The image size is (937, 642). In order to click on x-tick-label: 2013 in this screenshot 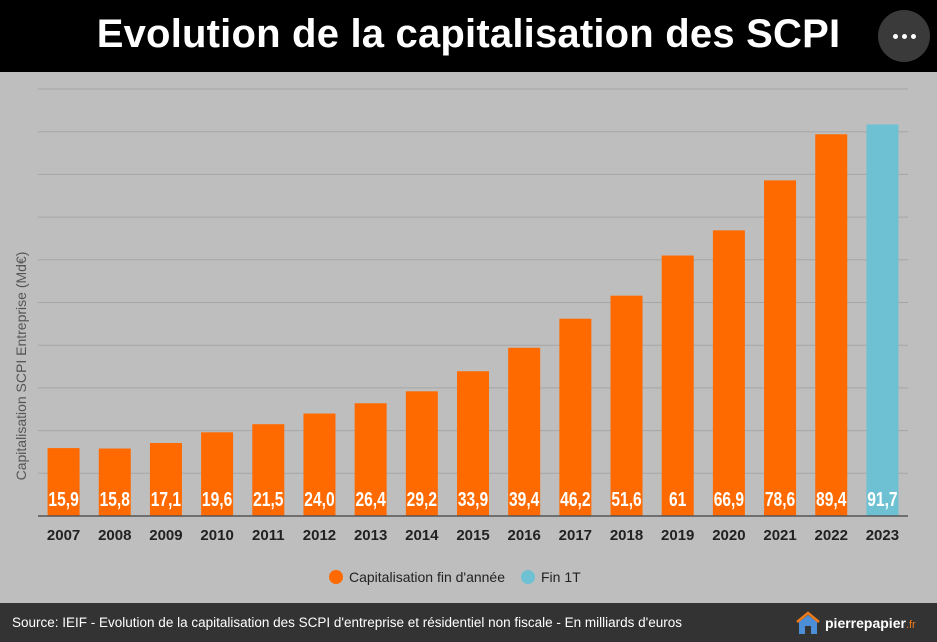, I will do `click(370, 535)`.